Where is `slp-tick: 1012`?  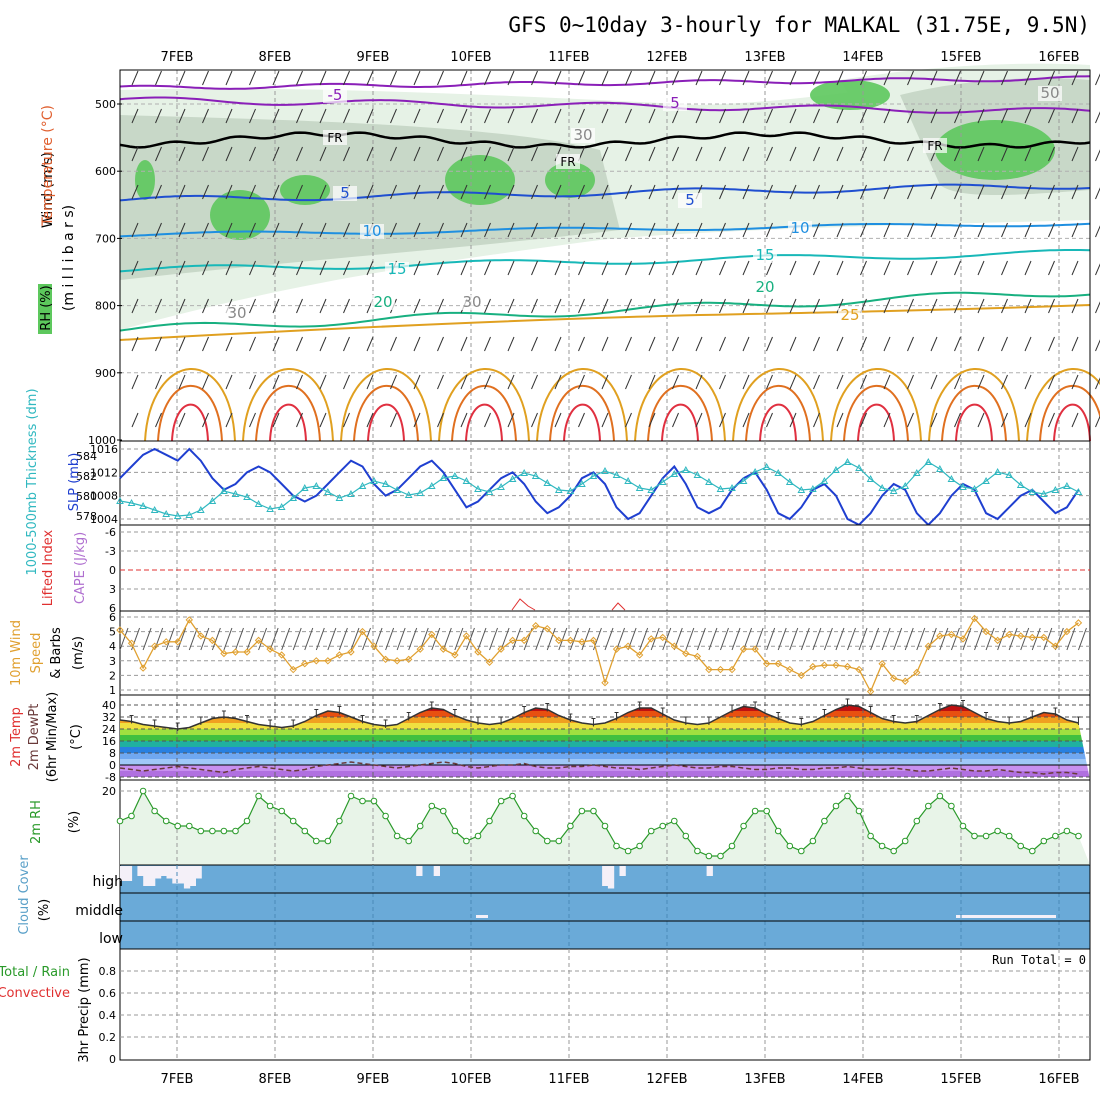
slp-tick: 1012 is located at coordinates (104, 472).